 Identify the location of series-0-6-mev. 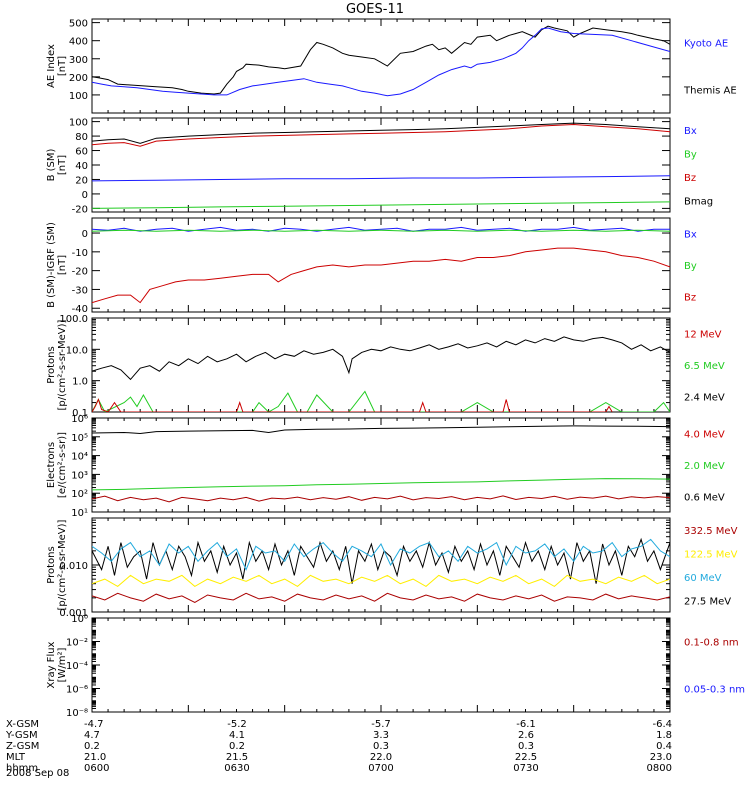
(381, 430).